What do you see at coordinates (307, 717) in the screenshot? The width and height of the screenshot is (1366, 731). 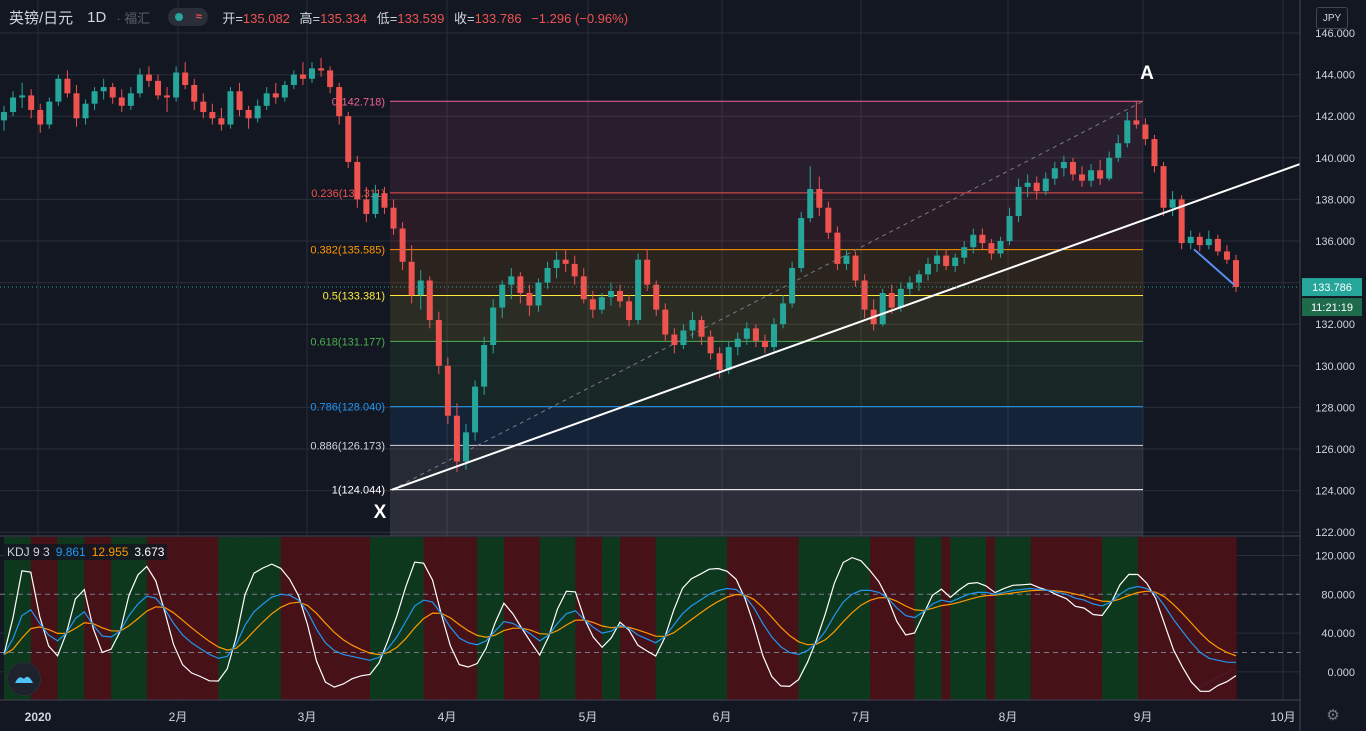 I see `time-tick-label: 3月` at bounding box center [307, 717].